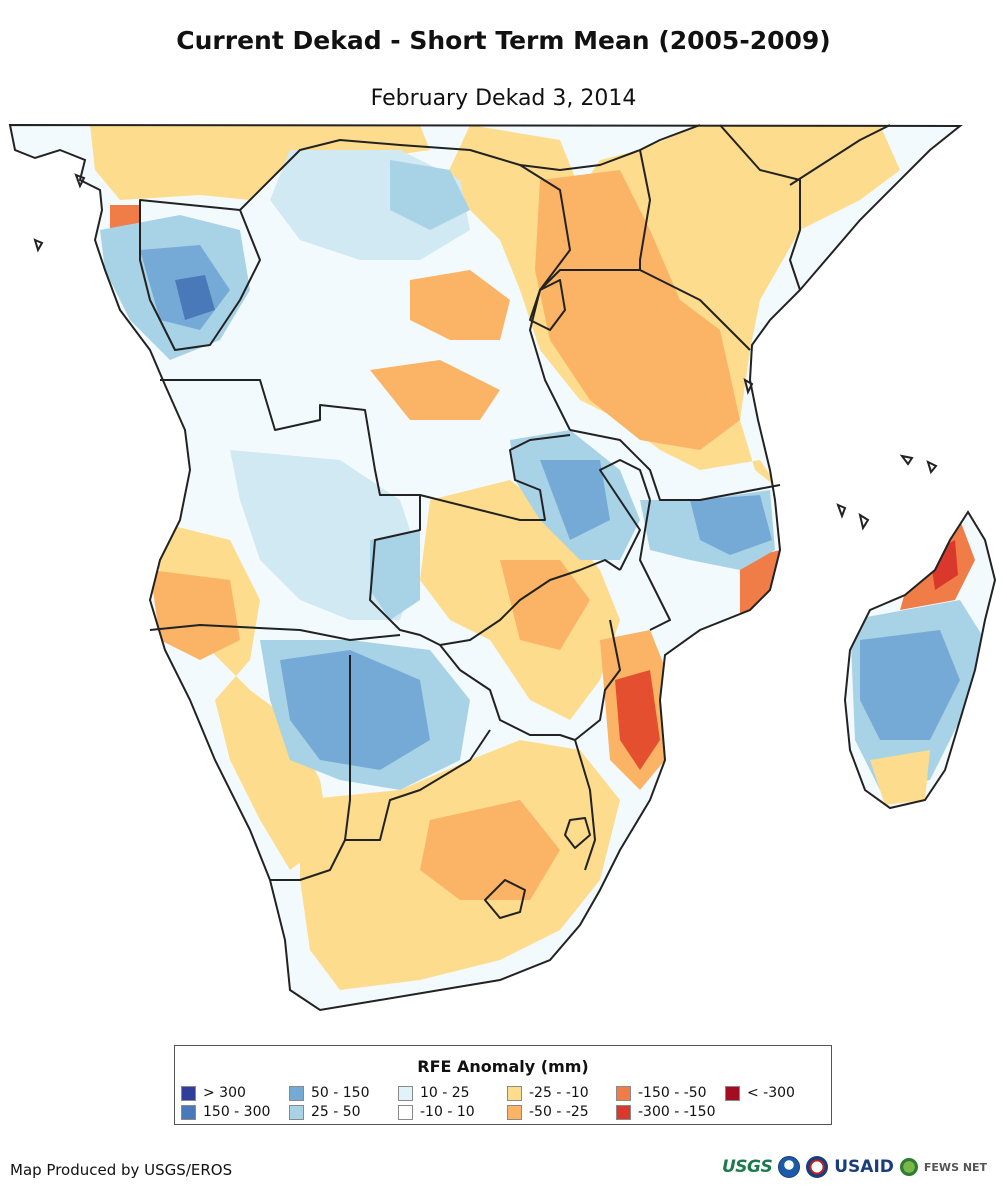  What do you see at coordinates (436, 1112) in the screenshot?
I see `legend-item: -10 - 10` at bounding box center [436, 1112].